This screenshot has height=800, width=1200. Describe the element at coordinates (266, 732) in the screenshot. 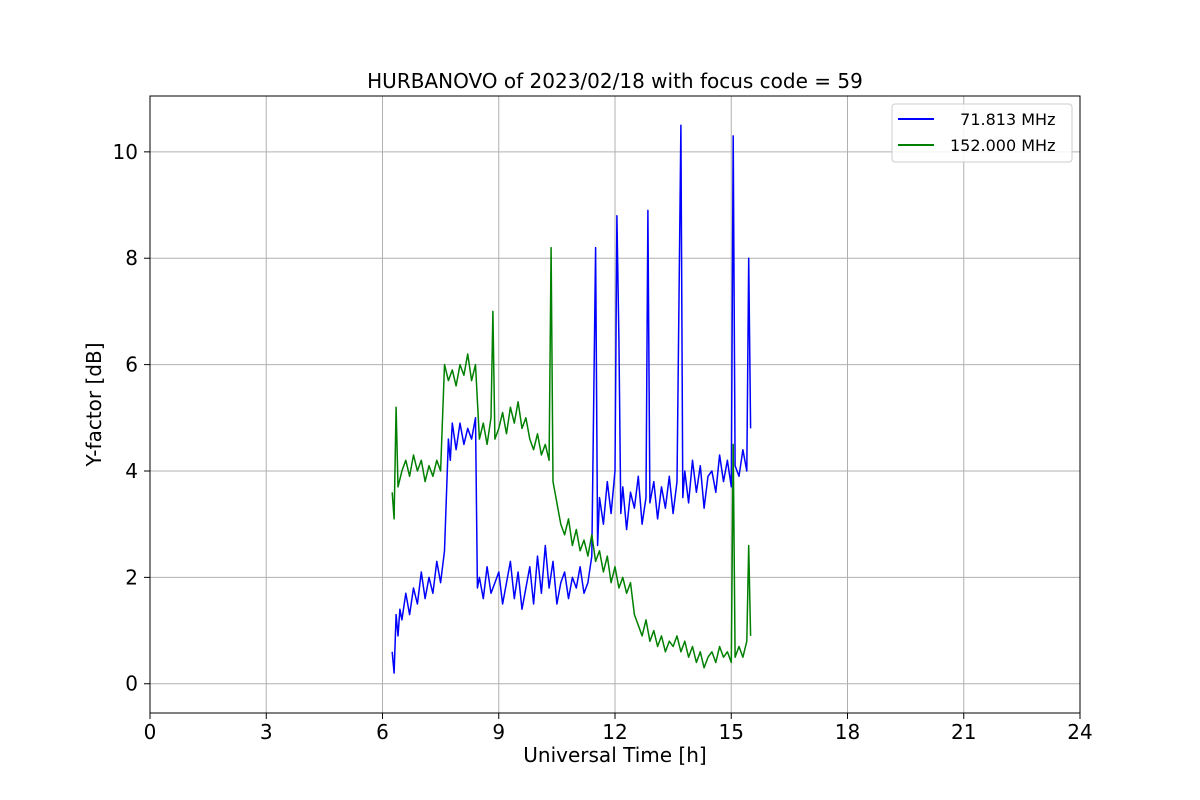

I see `x-tick-label: 3` at that location.